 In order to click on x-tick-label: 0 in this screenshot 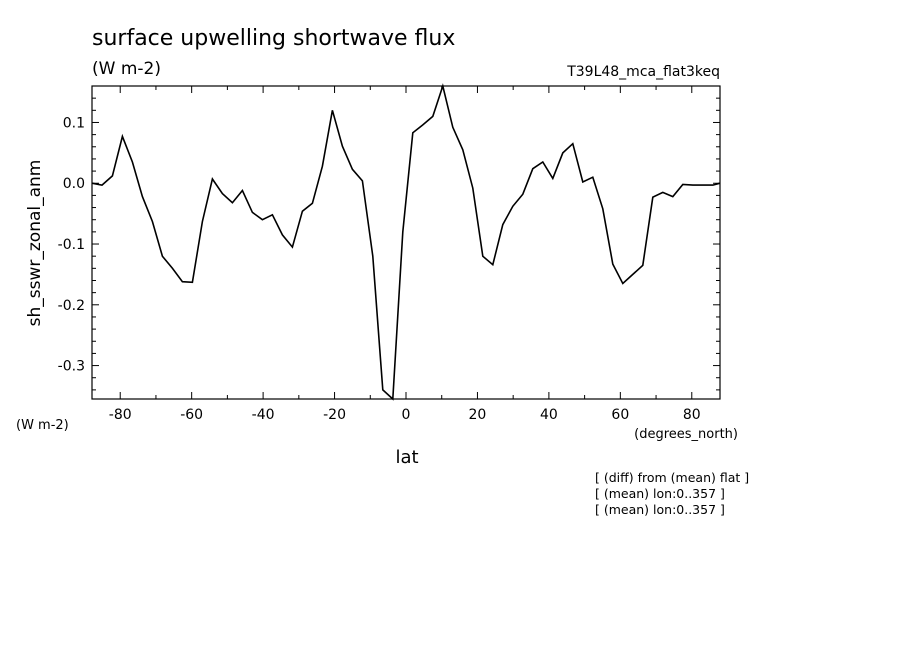, I will do `click(406, 415)`.